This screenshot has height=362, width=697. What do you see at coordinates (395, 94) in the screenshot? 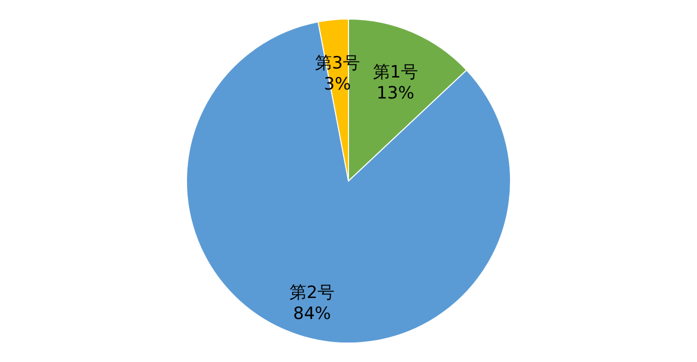
I see `data-label: 13%` at bounding box center [395, 94].